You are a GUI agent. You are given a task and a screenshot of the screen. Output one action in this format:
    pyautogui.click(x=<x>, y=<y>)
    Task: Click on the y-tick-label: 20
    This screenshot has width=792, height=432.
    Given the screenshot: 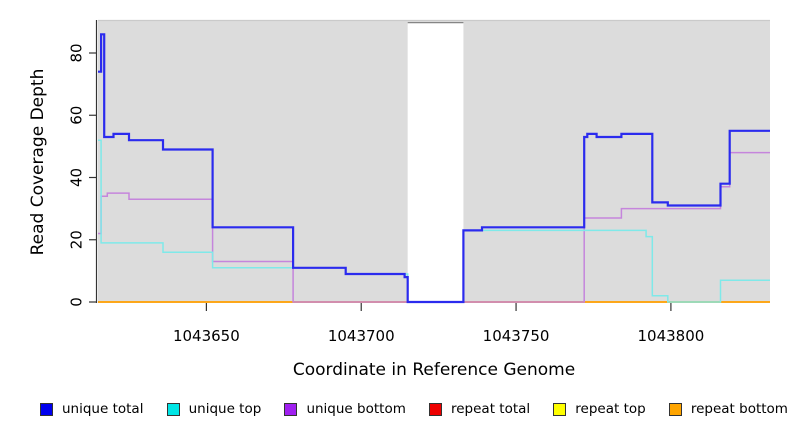 What is the action you would take?
    pyautogui.click(x=76, y=239)
    